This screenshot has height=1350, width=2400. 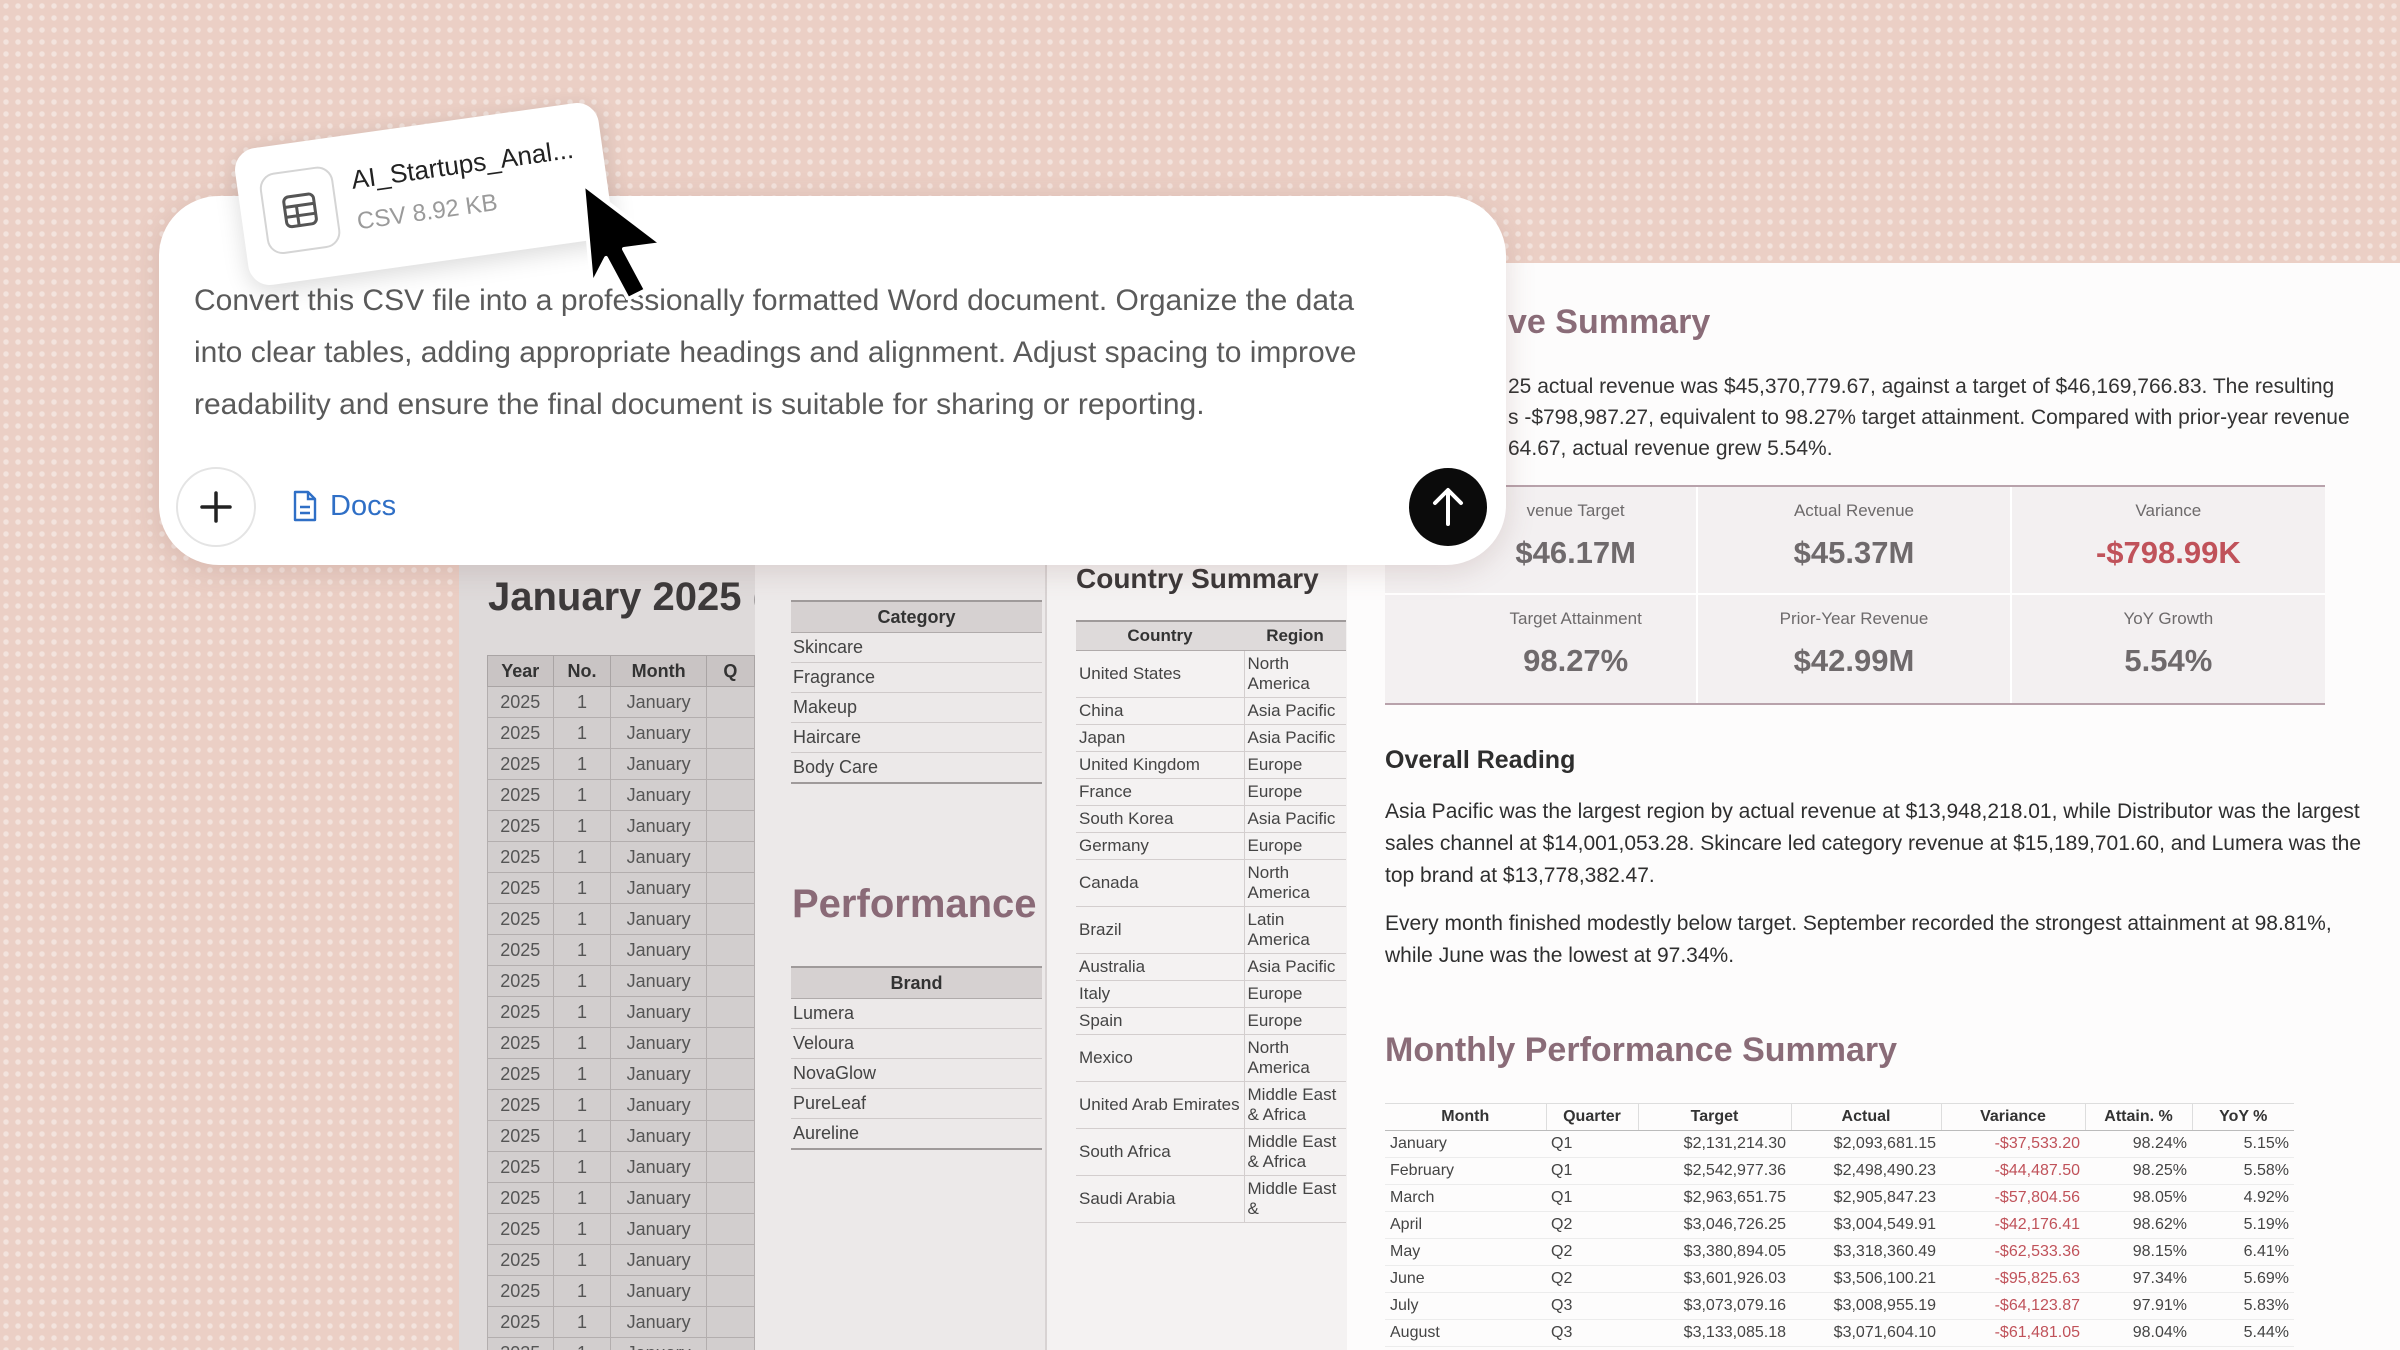 I want to click on kpi-card: Target Attainment 98.27%, so click(x=1542, y=649).